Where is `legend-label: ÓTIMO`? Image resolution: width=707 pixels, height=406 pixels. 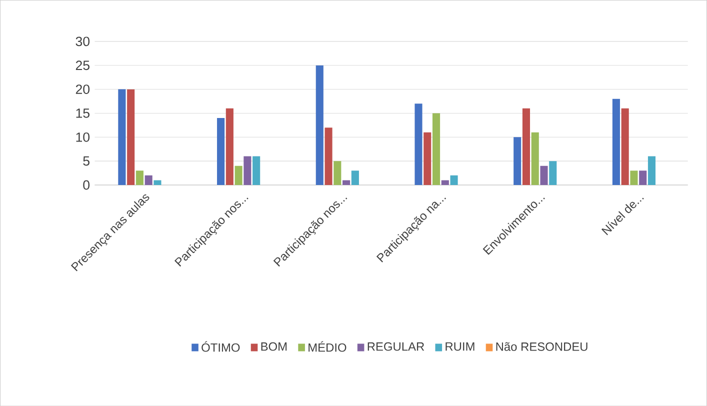
legend-label: ÓTIMO is located at coordinates (221, 346).